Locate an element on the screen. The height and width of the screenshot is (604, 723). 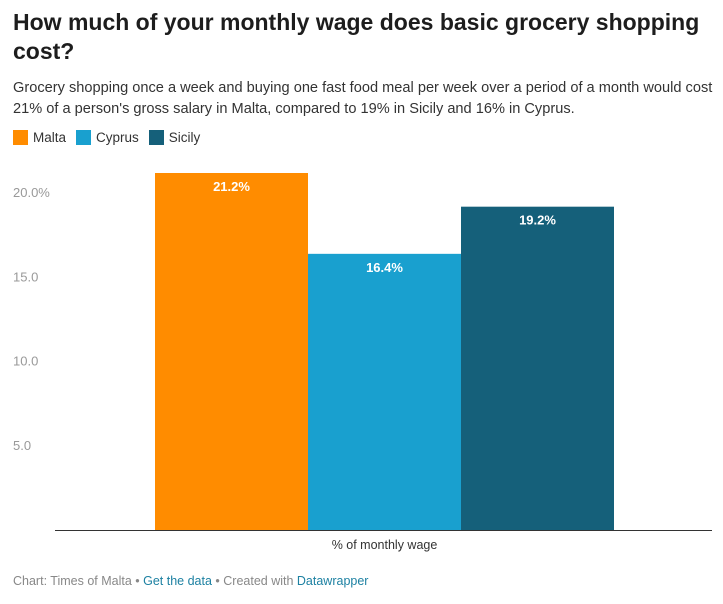
legend-label-cyprus: Cyprus is located at coordinates (117, 137).